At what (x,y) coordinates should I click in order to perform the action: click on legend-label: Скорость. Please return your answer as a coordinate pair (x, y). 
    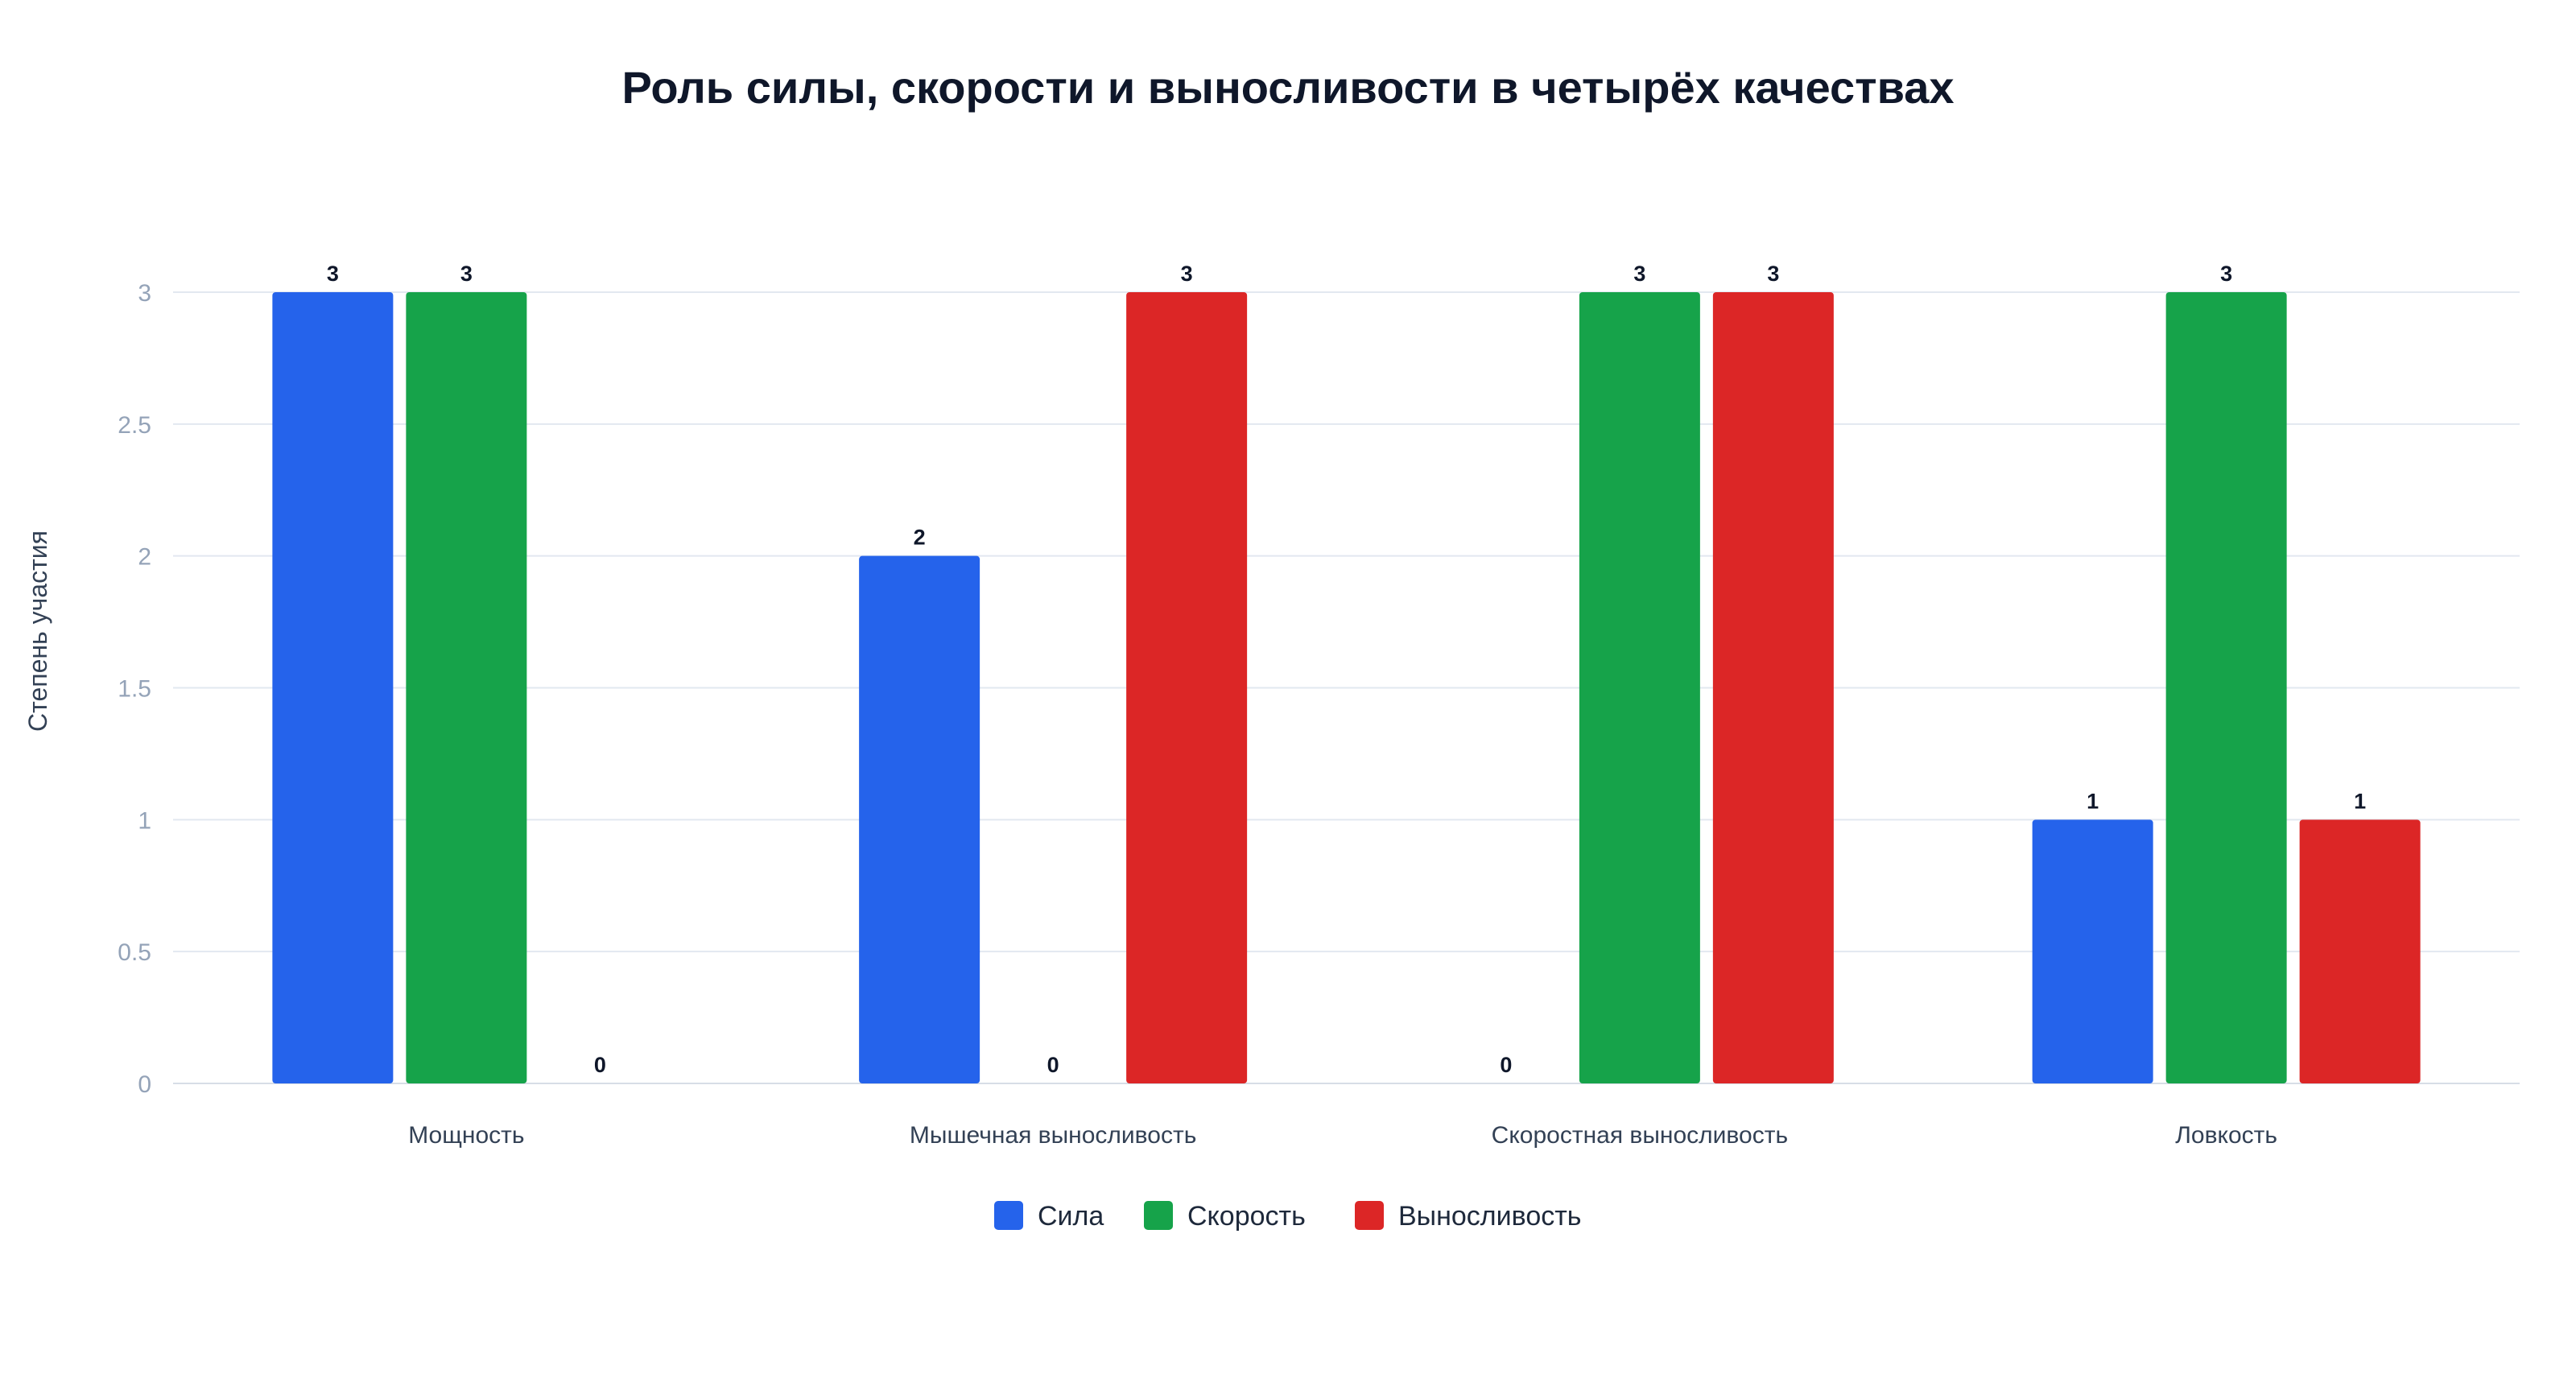
    Looking at the image, I should click on (1246, 1216).